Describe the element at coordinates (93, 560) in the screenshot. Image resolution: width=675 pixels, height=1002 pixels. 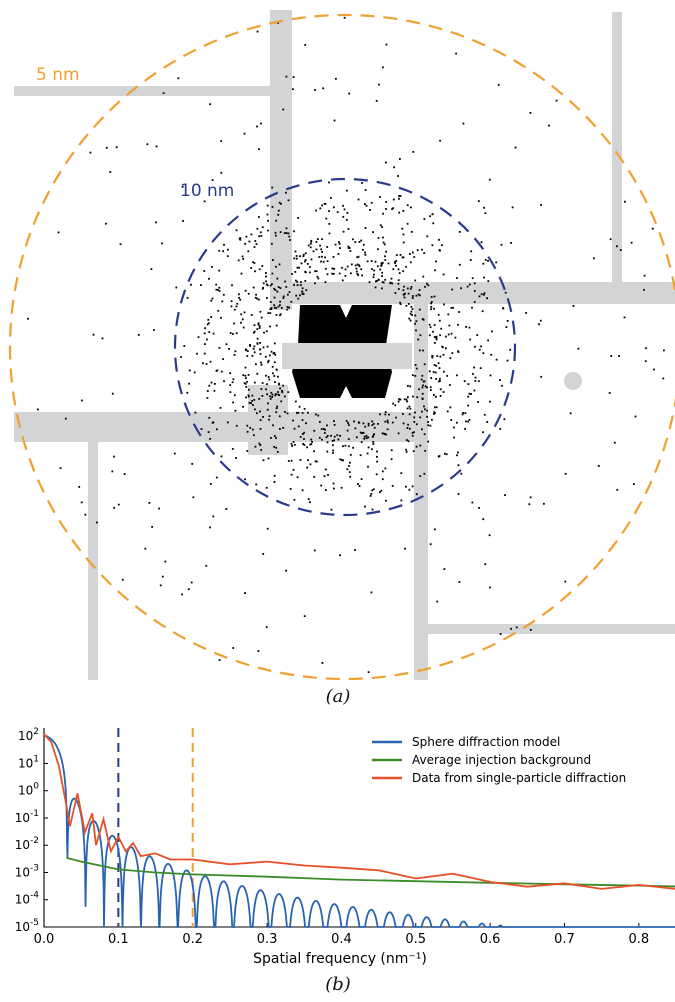
I see `gap-lower-left-vertical` at that location.